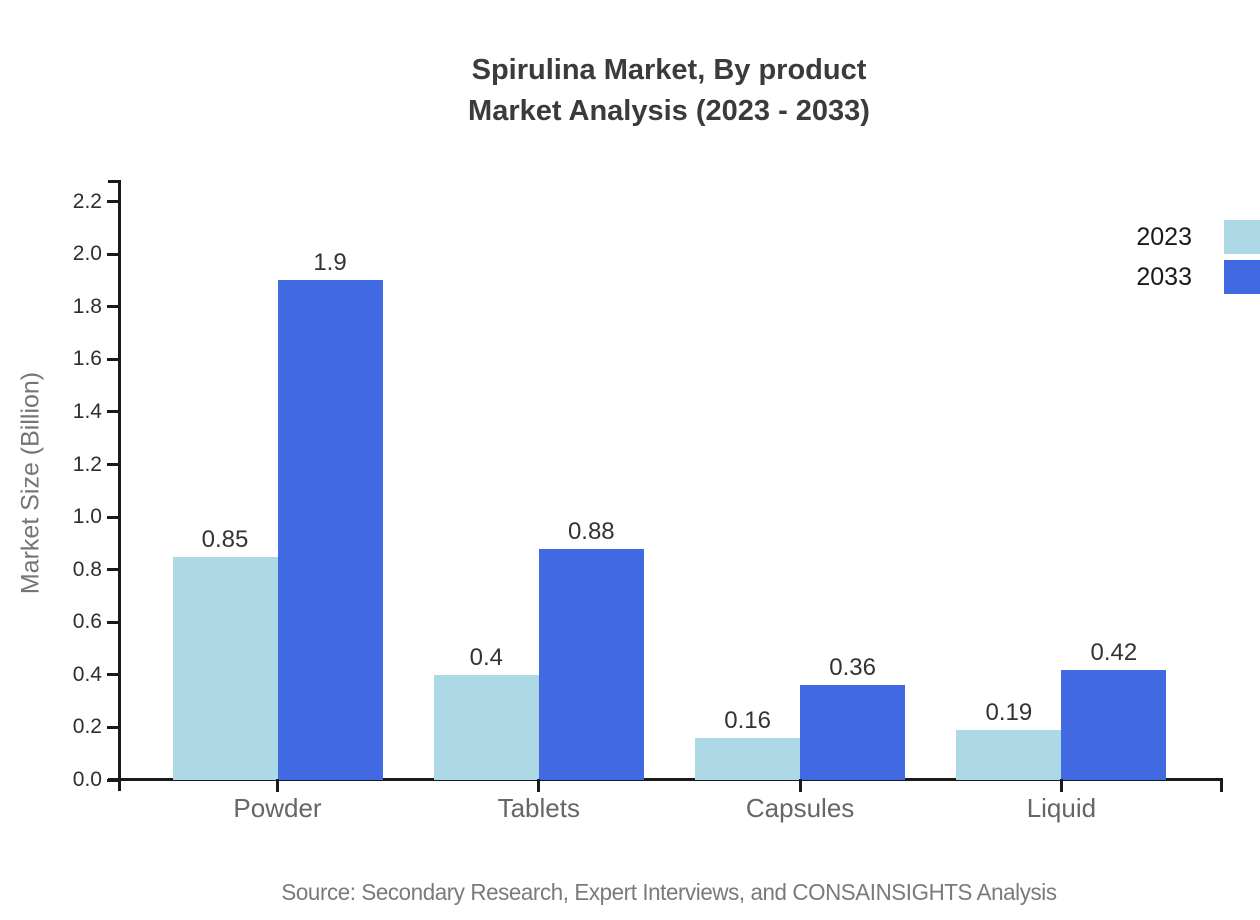 This screenshot has height=920, width=1260. What do you see at coordinates (87, 411) in the screenshot?
I see `y-tick-label: 1.4` at bounding box center [87, 411].